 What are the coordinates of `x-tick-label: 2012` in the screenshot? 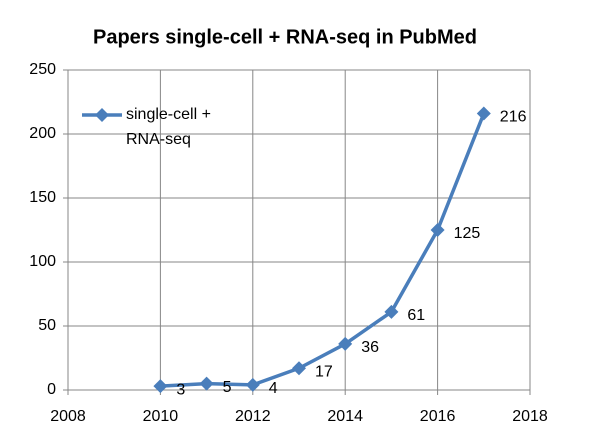 It's located at (253, 416).